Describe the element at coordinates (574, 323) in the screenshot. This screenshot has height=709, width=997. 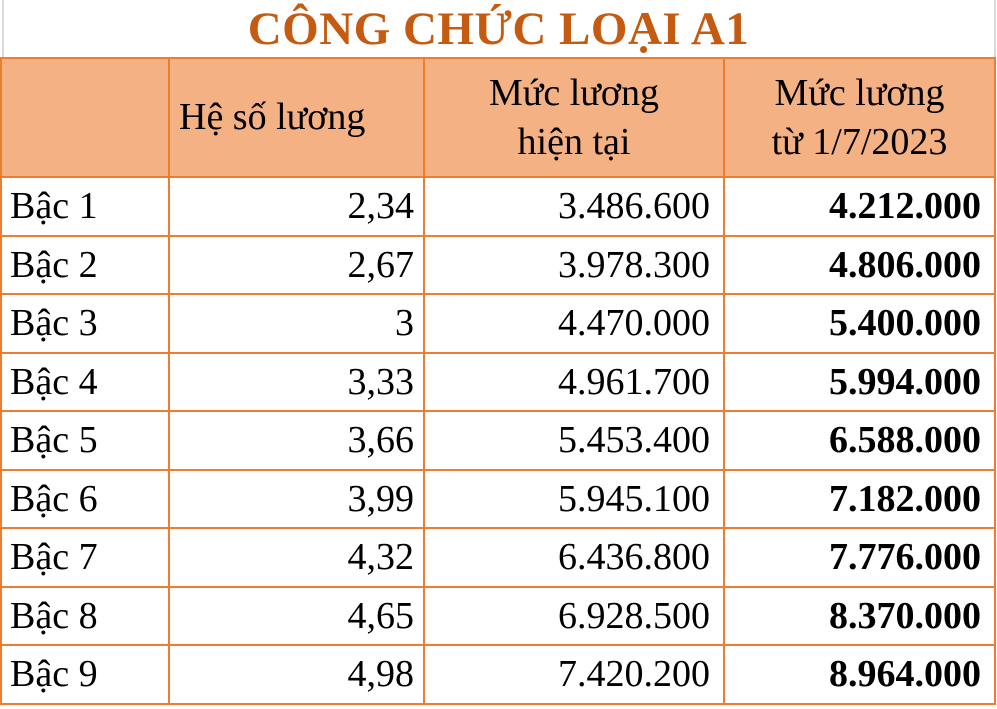
I see `current-salary-cell: 4.470.000` at that location.